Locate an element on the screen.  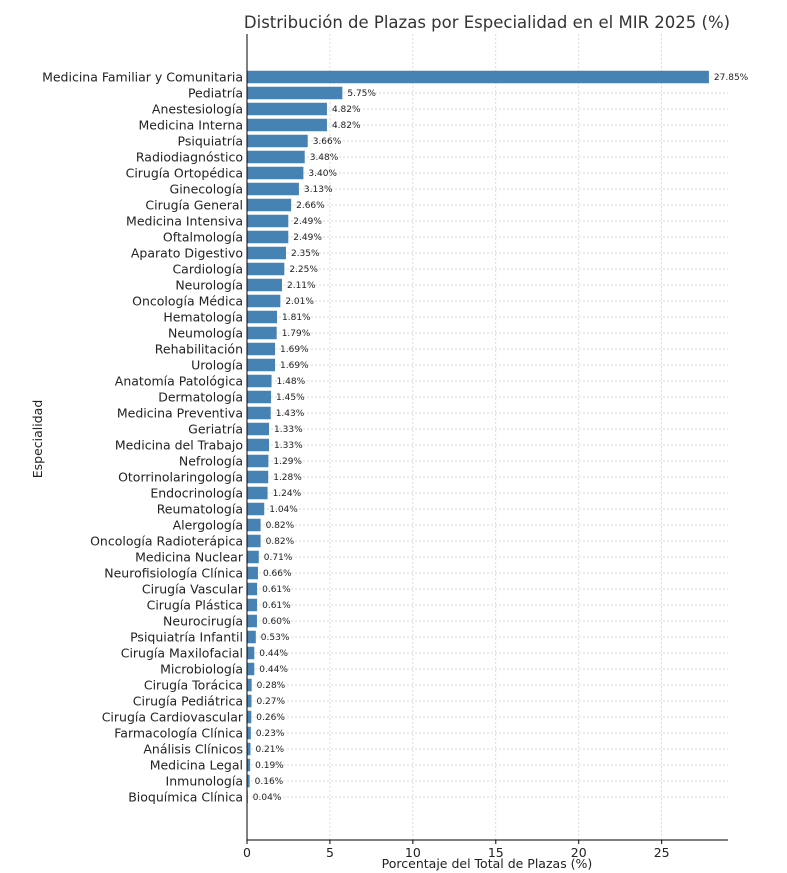
category-label: Cirugía Pediátrica is located at coordinates (188, 701).